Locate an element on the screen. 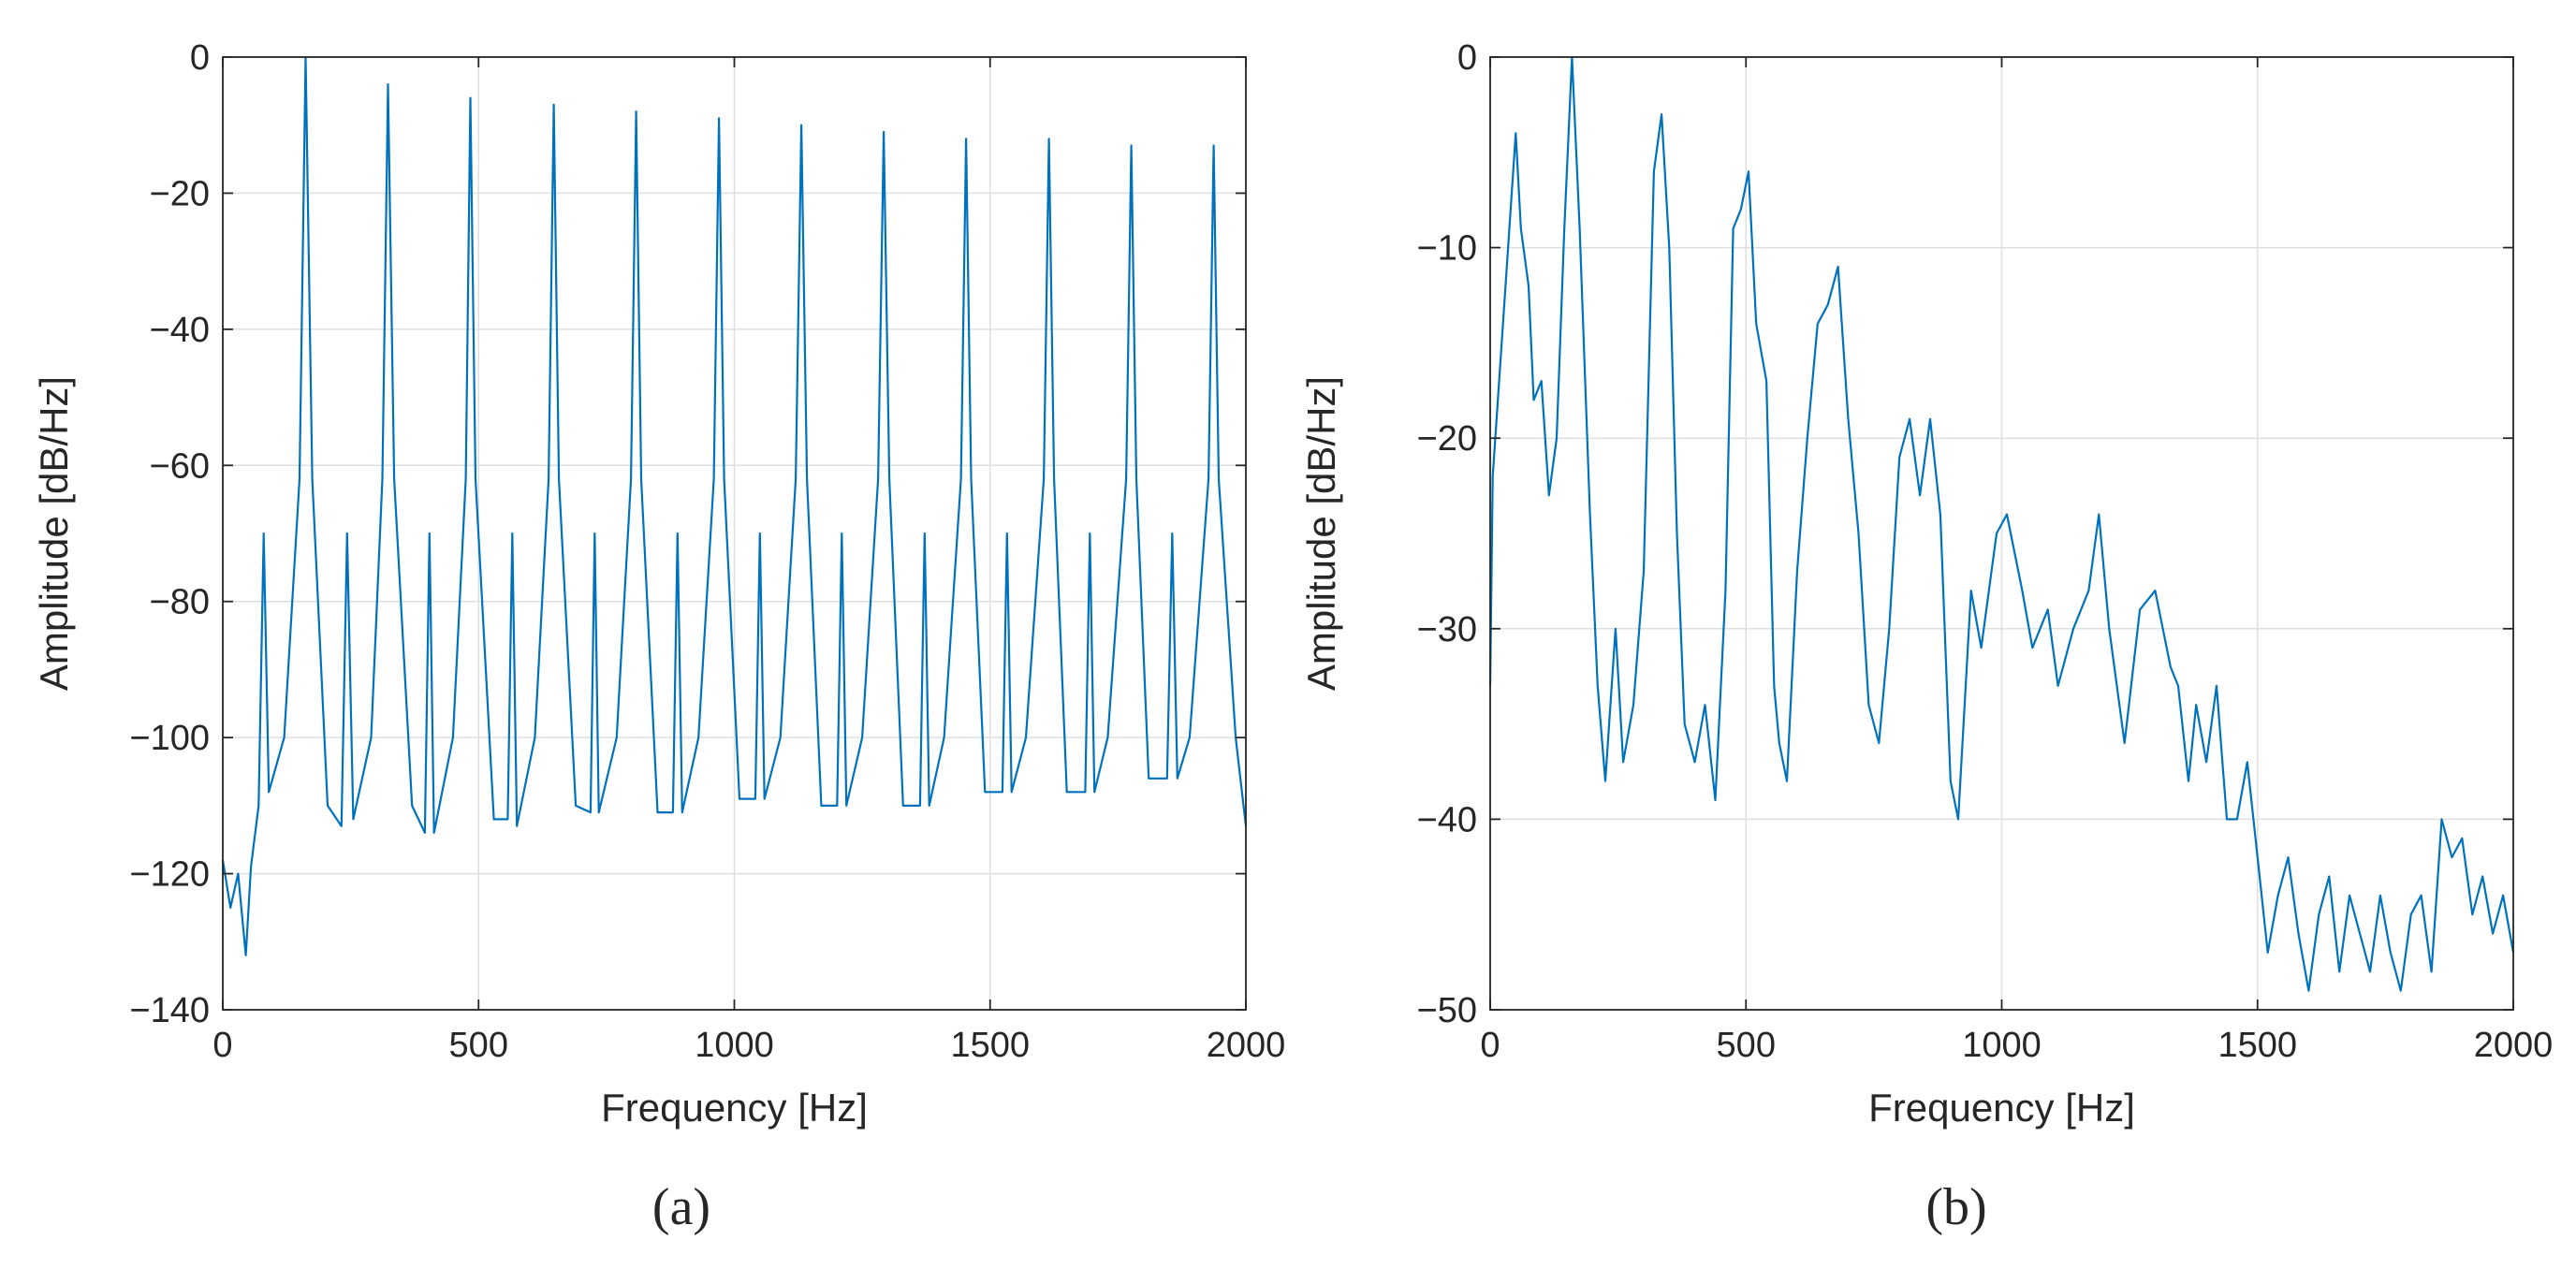 The width and height of the screenshot is (2576, 1269). panel-caption: (a) is located at coordinates (681, 1207).